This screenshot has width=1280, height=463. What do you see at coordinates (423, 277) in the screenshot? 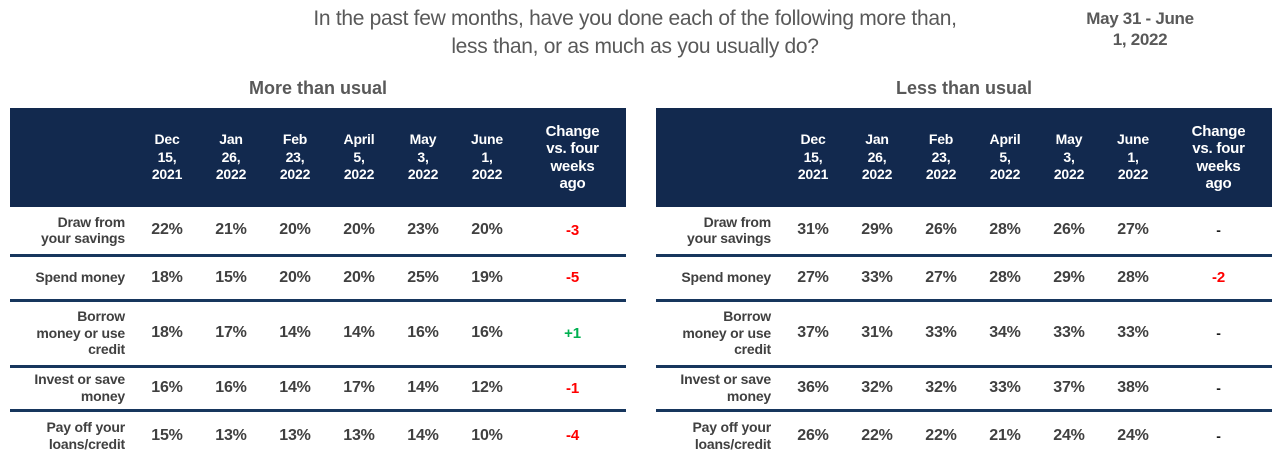
I see `percent-value-cell: 25%` at bounding box center [423, 277].